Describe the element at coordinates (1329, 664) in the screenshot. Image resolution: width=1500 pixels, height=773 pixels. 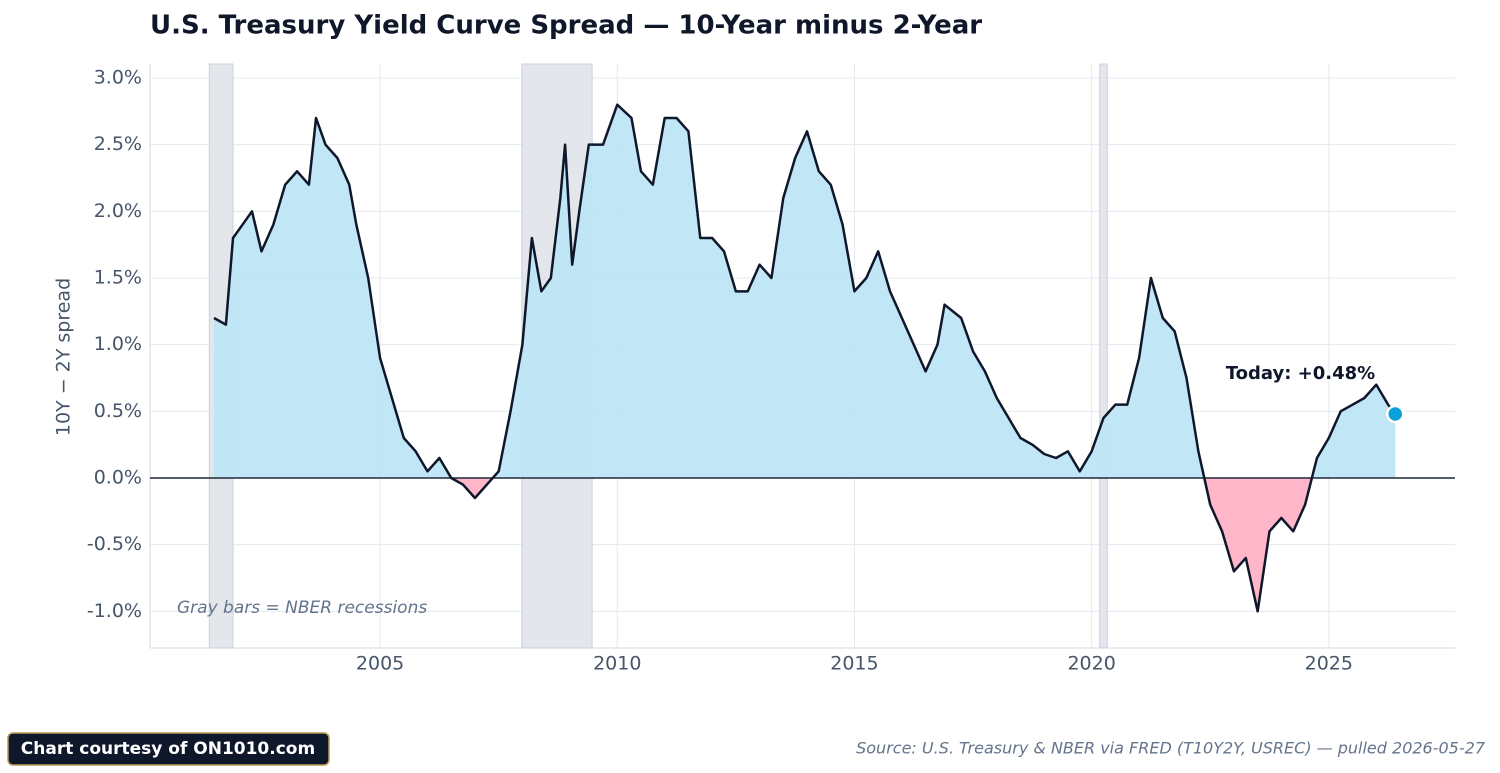
I see `x-tick-label: 2025` at that location.